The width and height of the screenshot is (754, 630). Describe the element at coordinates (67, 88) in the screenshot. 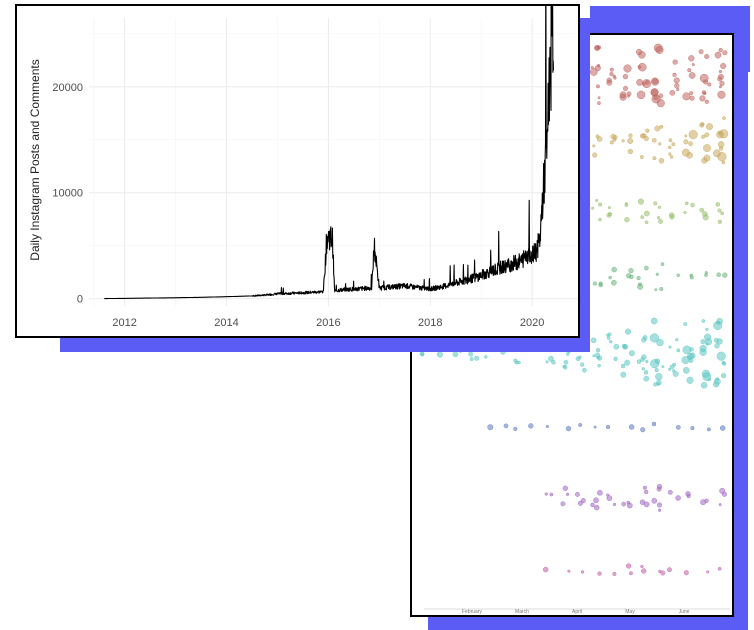

I see `y-tick-label: 20000` at that location.